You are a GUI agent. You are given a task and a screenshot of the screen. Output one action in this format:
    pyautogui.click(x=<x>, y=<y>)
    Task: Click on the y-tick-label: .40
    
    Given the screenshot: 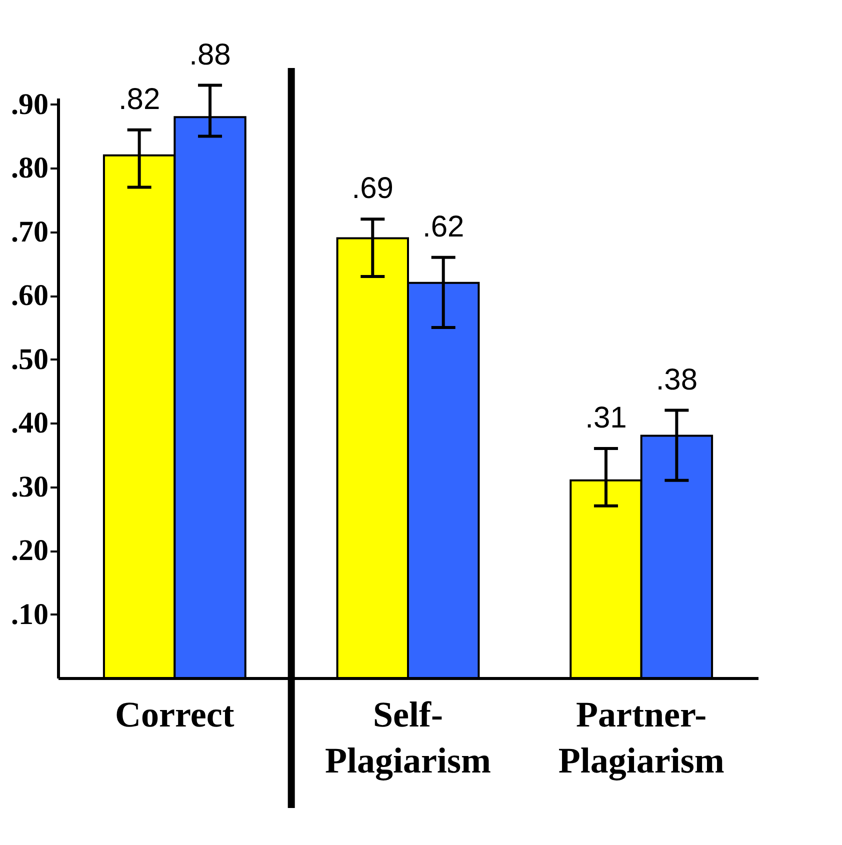 What is the action you would take?
    pyautogui.click(x=29, y=423)
    